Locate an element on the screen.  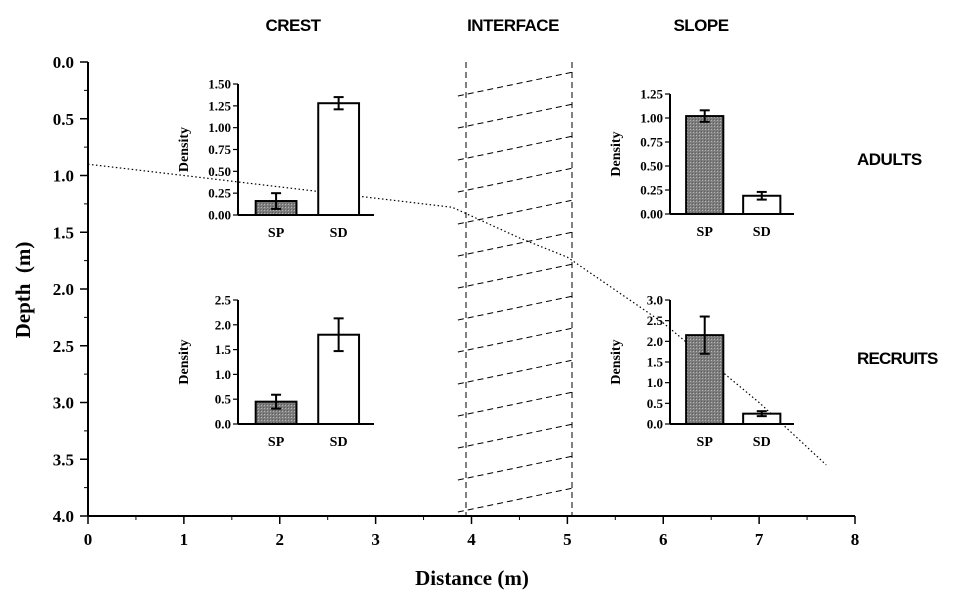
inset-crest-recruits: 0.0 0.5 1.0 1.5 2.0 2.5 Density SP SD is located at coordinates (275, 371).